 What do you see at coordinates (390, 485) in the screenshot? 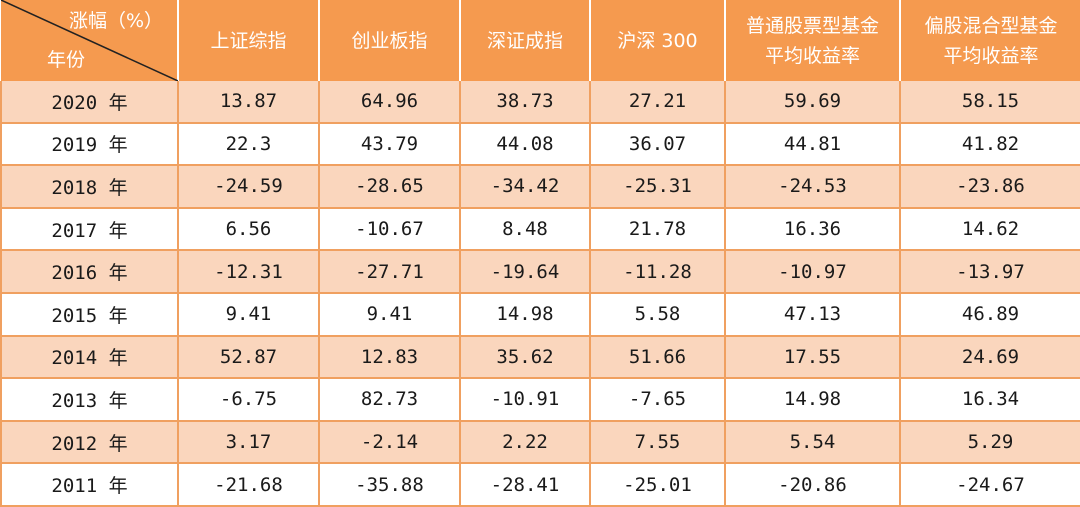
I see `value-cell: -35.88` at bounding box center [390, 485].